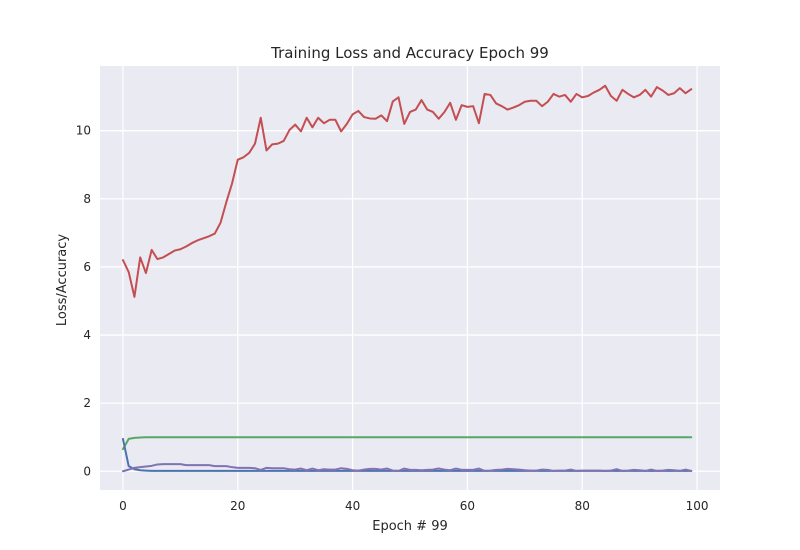 The image size is (800, 550). I want to click on x-tick-label: 40, so click(352, 506).